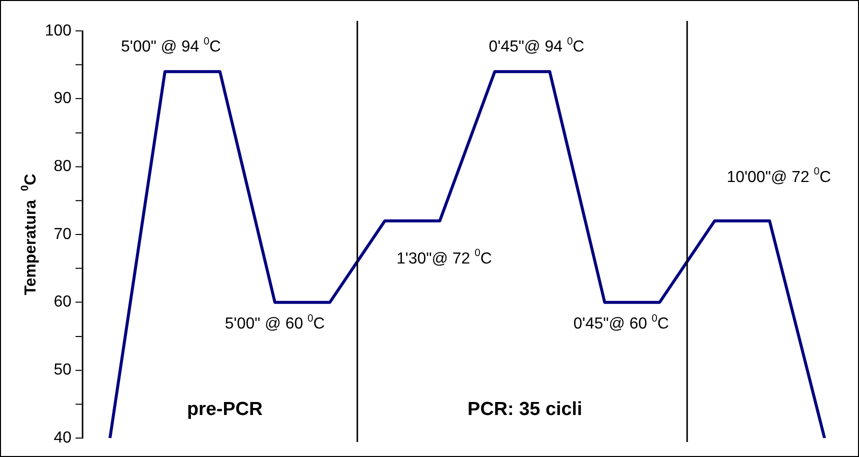 Image resolution: width=859 pixels, height=457 pixels. Describe the element at coordinates (63, 234) in the screenshot. I see `y-tick-label: 70` at that location.